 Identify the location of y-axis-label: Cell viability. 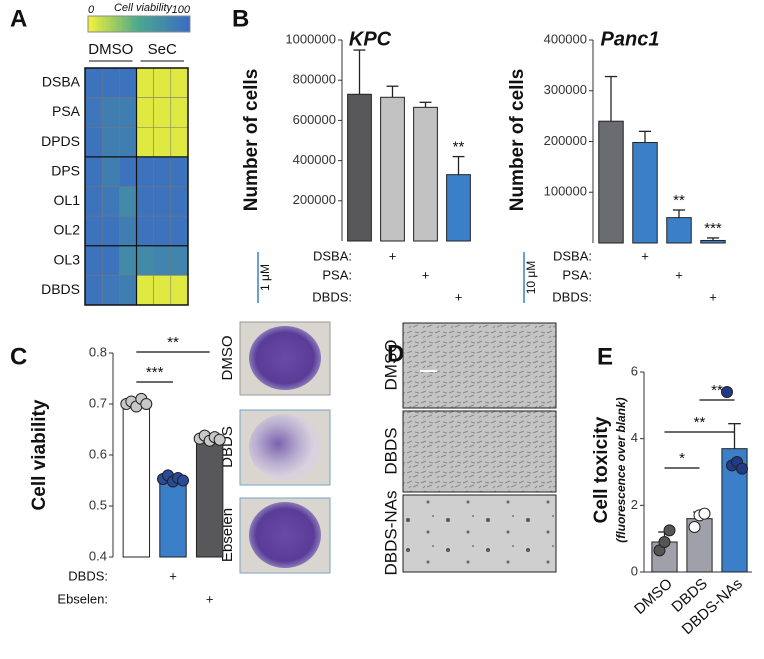
(39, 454).